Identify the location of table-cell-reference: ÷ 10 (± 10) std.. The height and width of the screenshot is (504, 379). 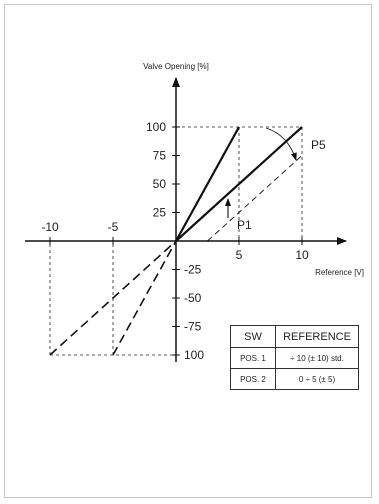
(317, 358).